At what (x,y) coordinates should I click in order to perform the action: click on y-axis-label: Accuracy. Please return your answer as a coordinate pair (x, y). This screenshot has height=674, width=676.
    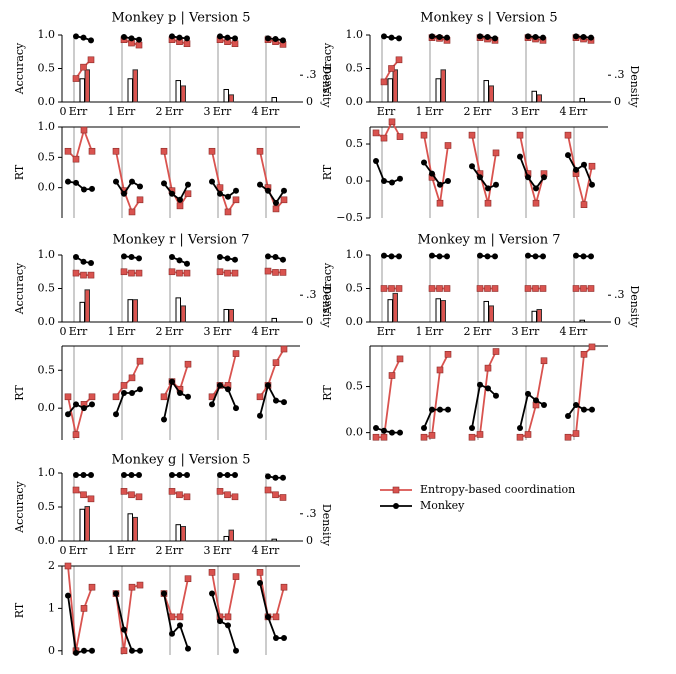
    Looking at the image, I should click on (19, 288).